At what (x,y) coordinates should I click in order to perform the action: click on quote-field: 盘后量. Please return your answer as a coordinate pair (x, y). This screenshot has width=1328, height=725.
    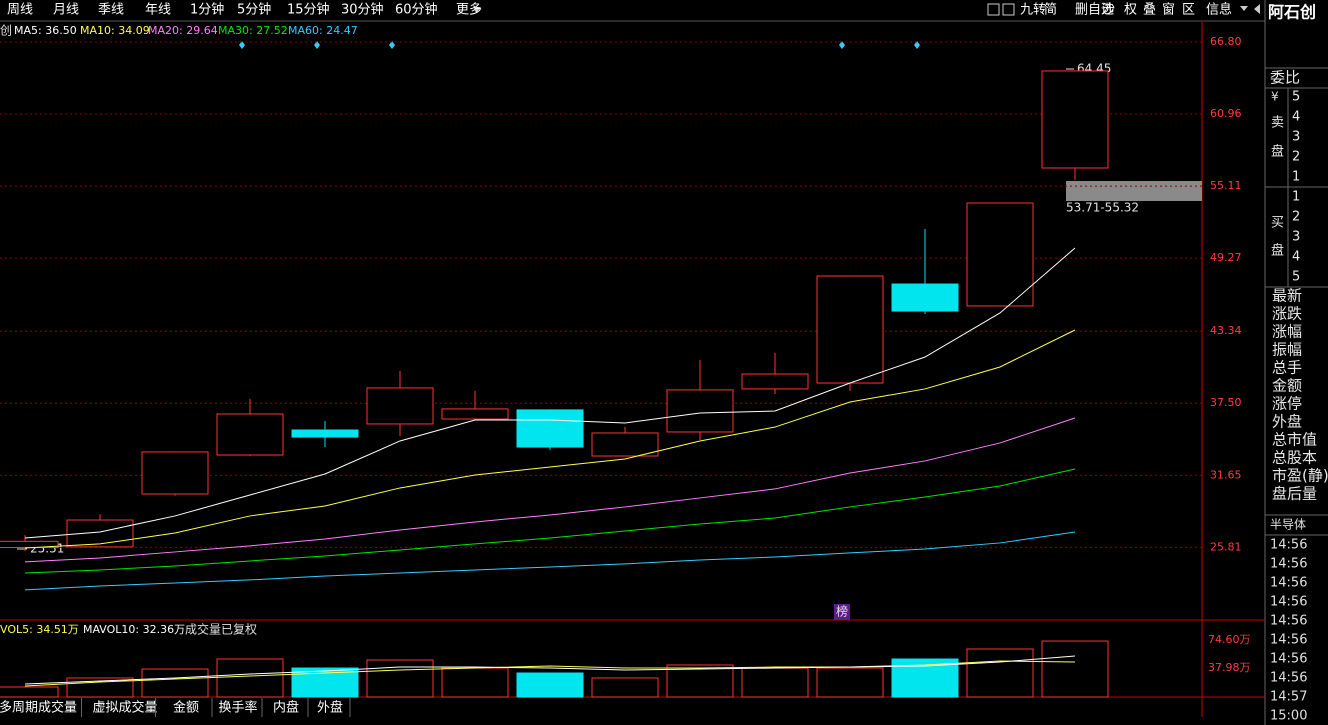
    Looking at the image, I should click on (1294, 494).